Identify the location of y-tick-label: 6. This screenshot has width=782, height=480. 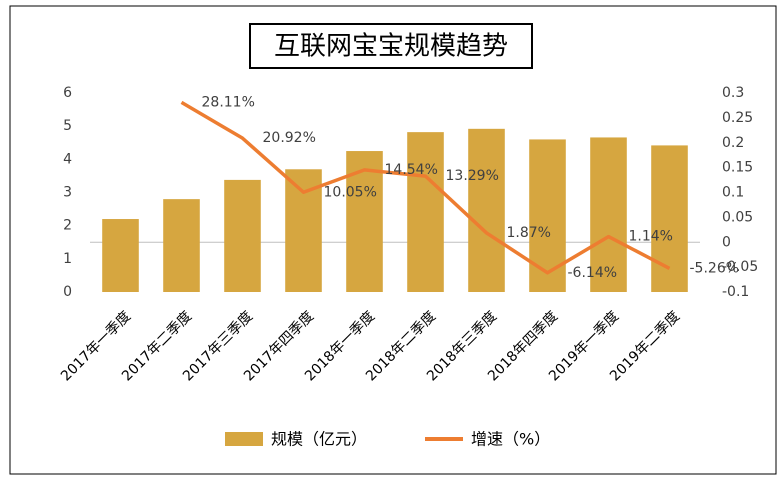
(67, 93).